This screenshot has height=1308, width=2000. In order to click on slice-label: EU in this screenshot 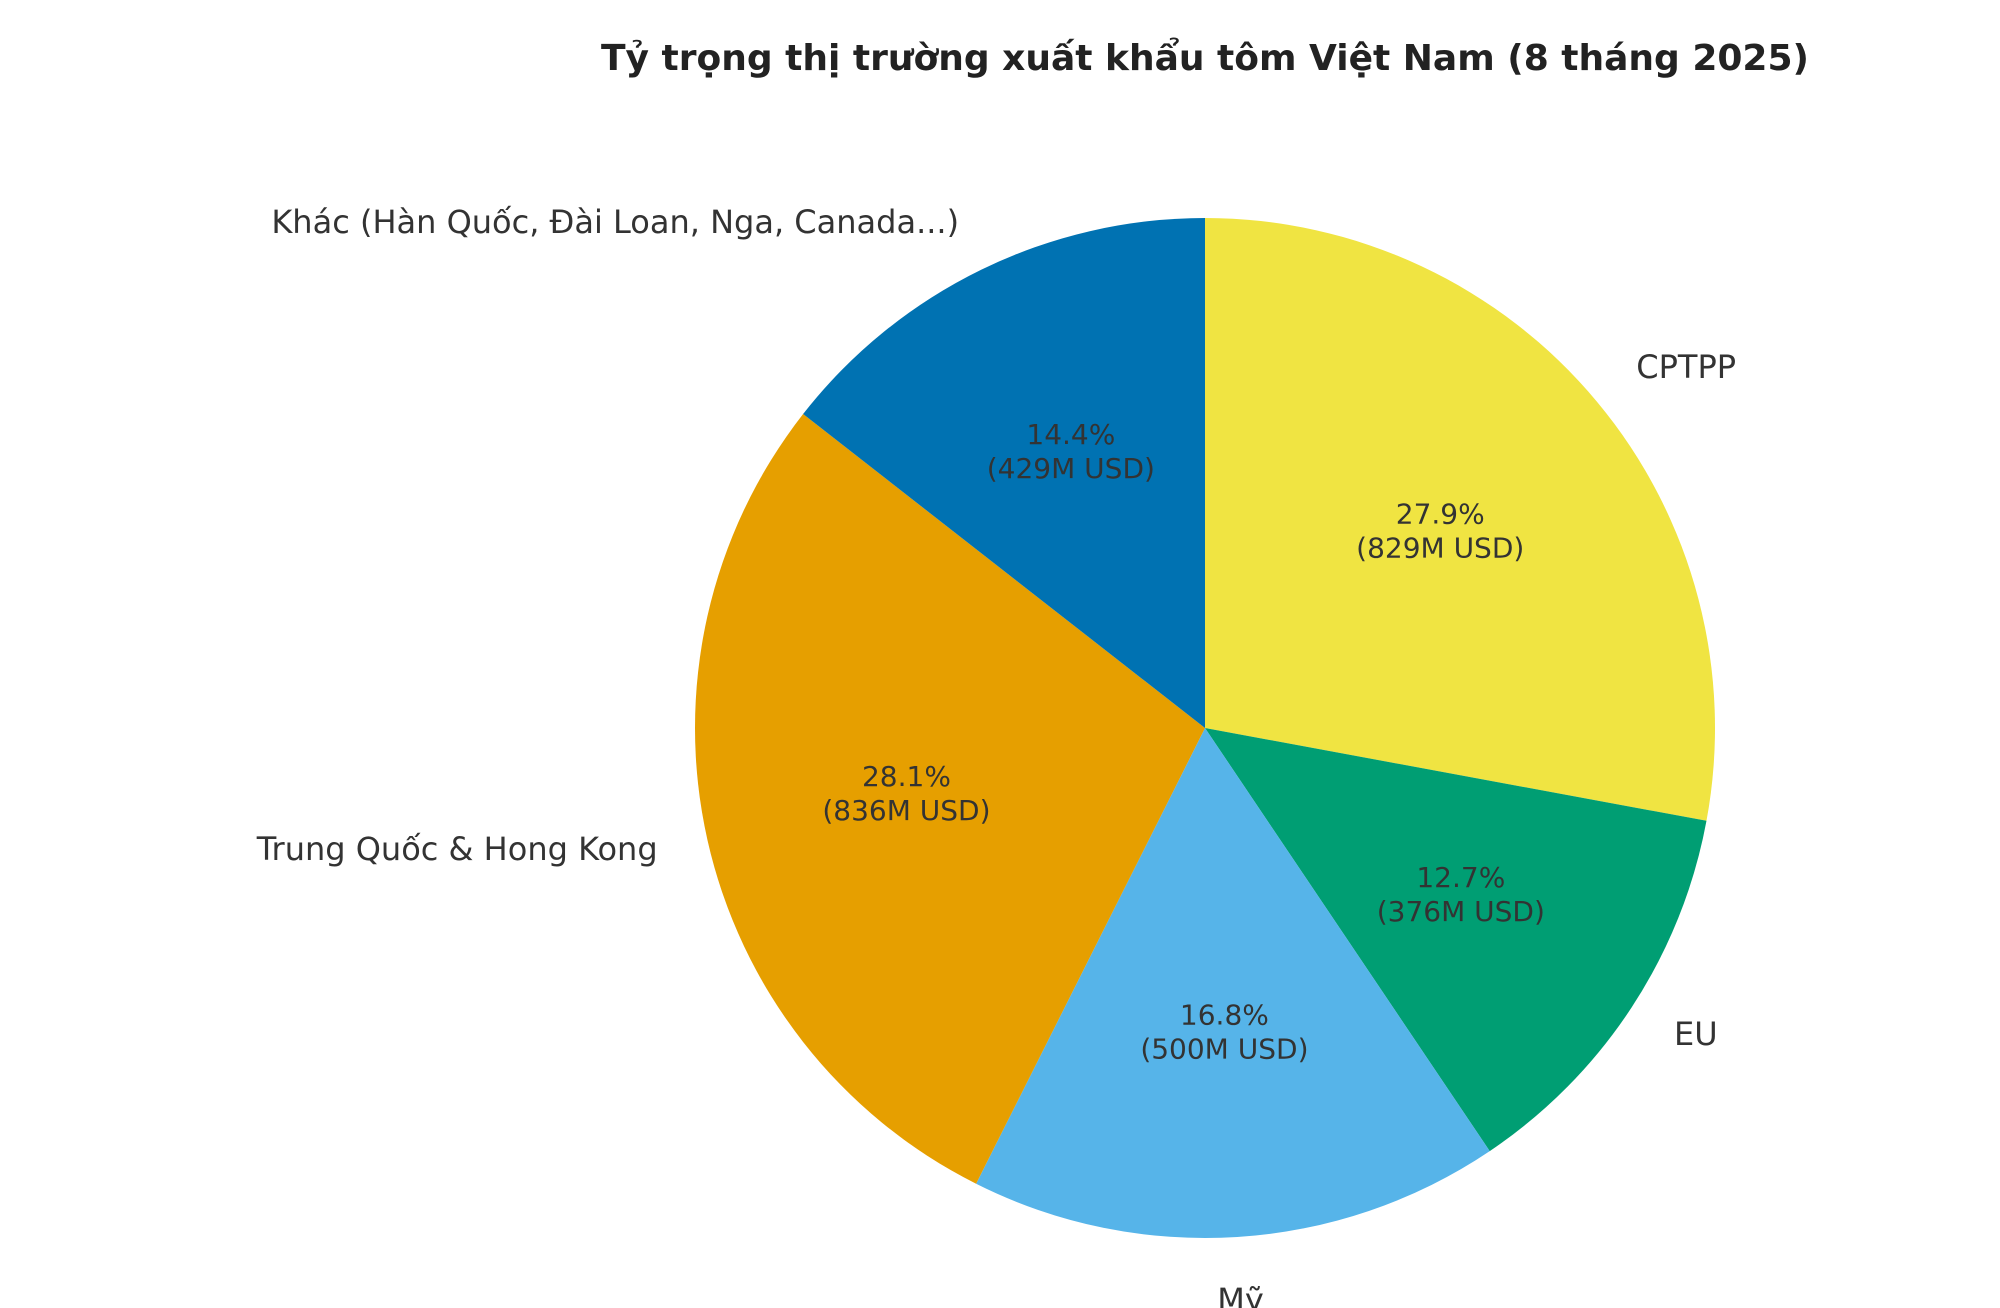, I will do `click(1696, 1034)`.